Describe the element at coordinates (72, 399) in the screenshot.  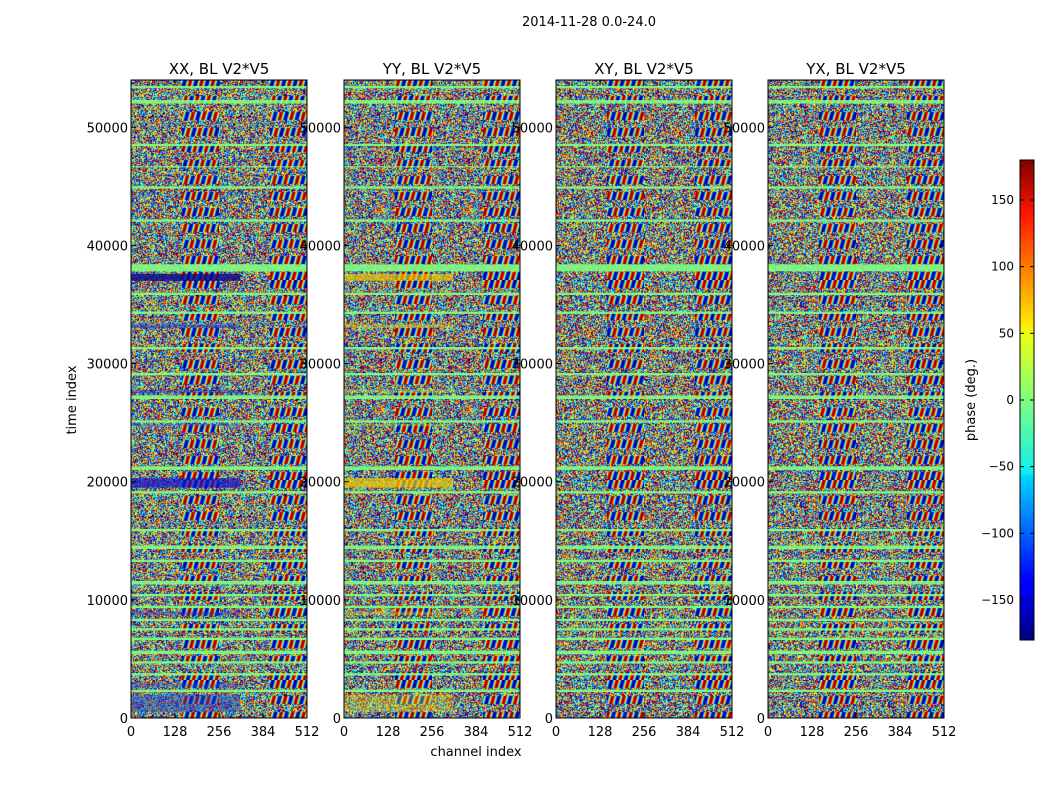
I see `y-axis-label: time index` at that location.